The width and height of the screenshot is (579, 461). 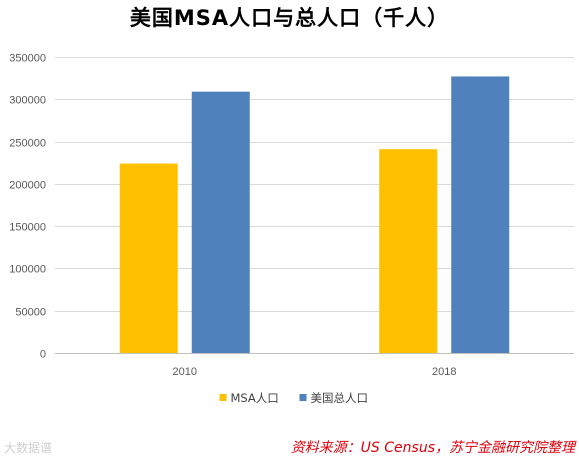 I want to click on y-tick-label: 200000, so click(x=27, y=186).